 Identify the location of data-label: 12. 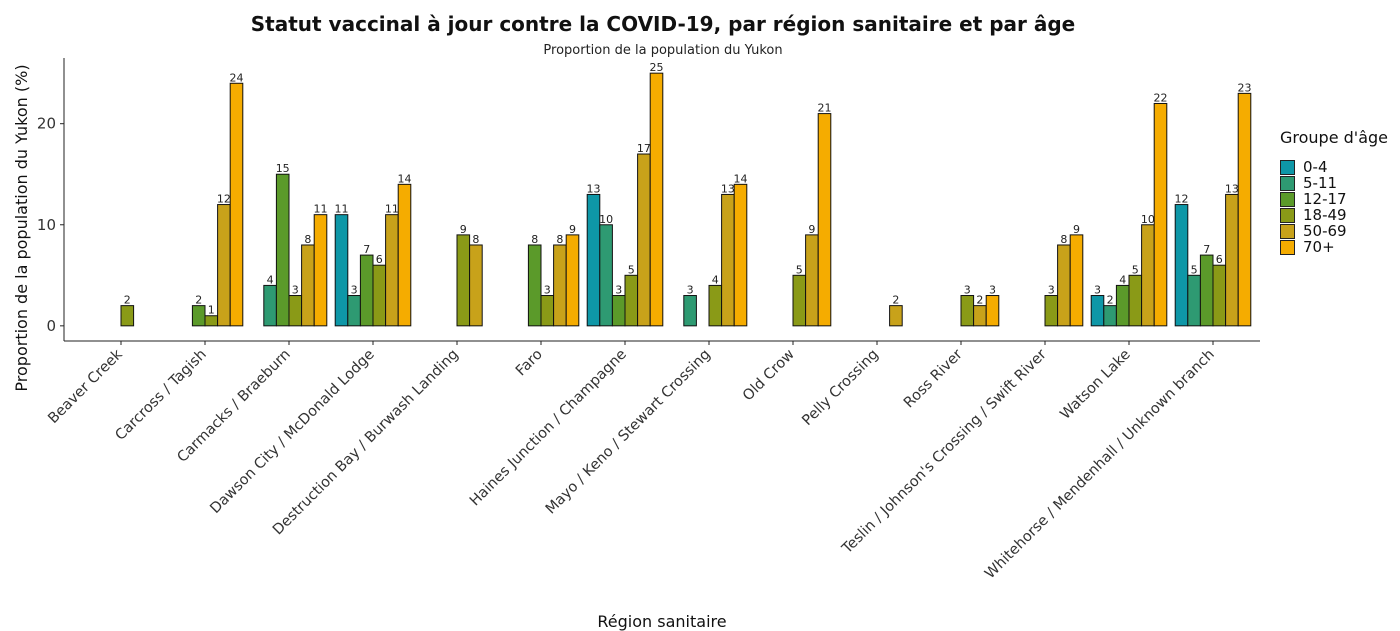
(1182, 199).